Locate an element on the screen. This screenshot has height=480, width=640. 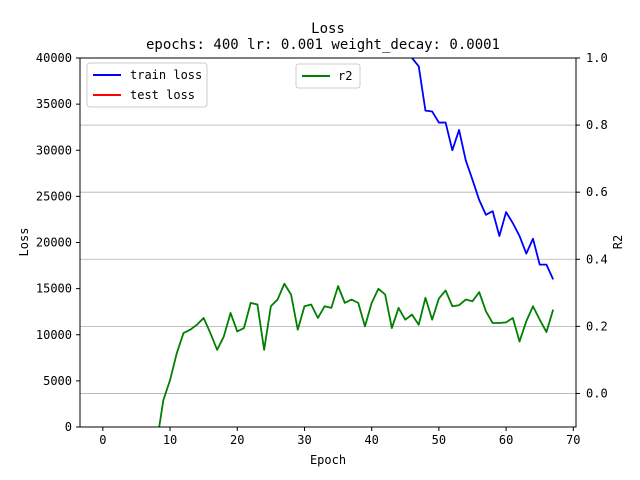
y-right-tick-label: 0.0 is located at coordinates (597, 393).